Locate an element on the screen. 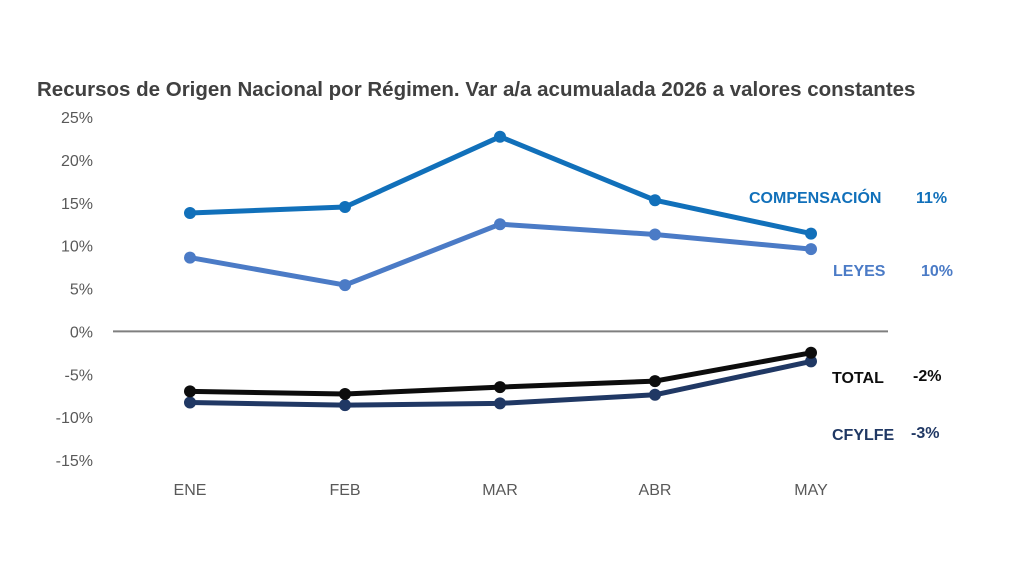 This screenshot has height=576, width=1024. x-tick-label: MAR is located at coordinates (500, 490).